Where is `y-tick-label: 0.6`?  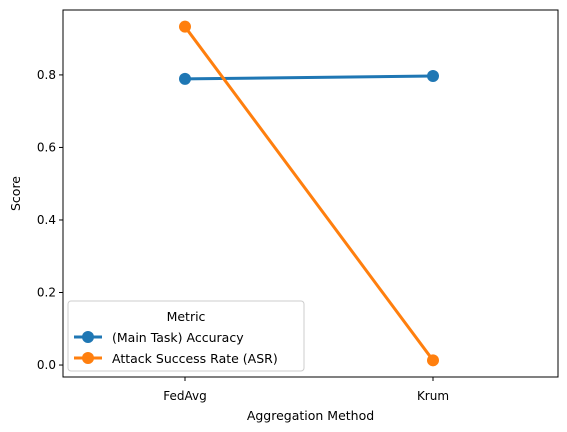
y-tick-label: 0.6 is located at coordinates (46, 147).